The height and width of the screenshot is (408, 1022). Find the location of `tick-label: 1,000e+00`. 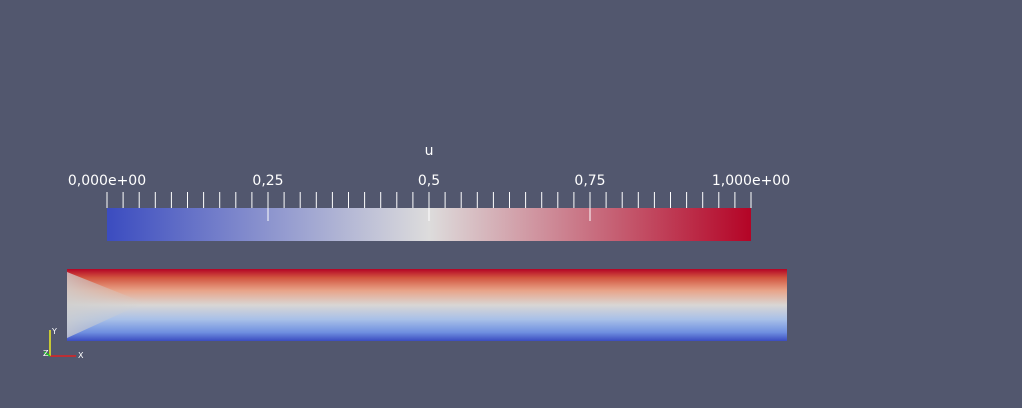

tick-label: 1,000e+00 is located at coordinates (751, 181).